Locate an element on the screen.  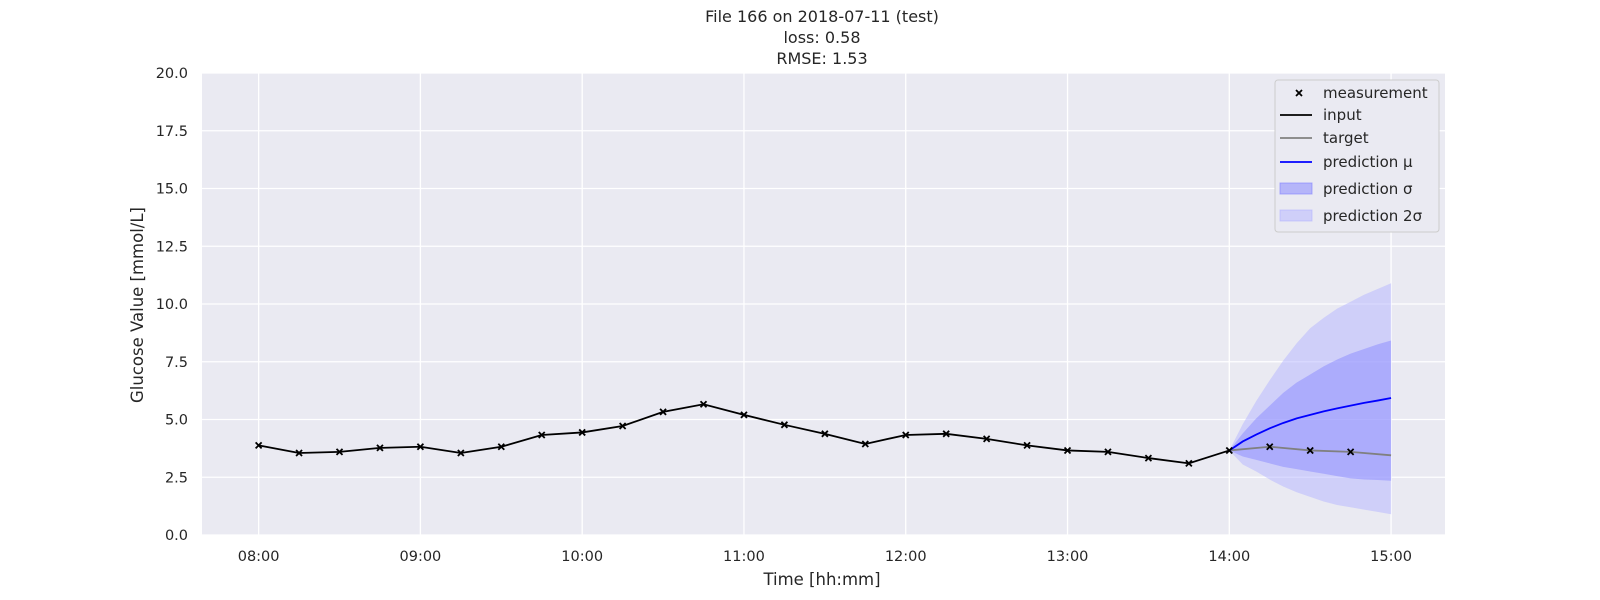
measurement-markers is located at coordinates (804, 434).